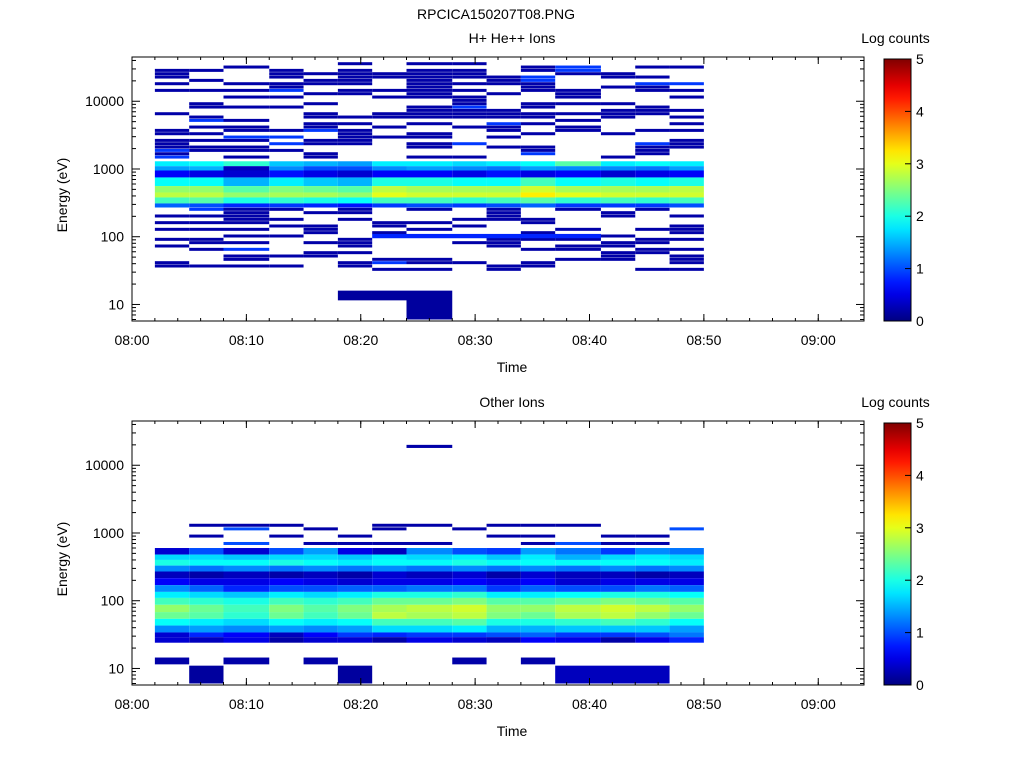 Image resolution: width=1024 pixels, height=768 pixels. Describe the element at coordinates (920, 216) in the screenshot. I see `colorbar-tick-label: 2` at that location.